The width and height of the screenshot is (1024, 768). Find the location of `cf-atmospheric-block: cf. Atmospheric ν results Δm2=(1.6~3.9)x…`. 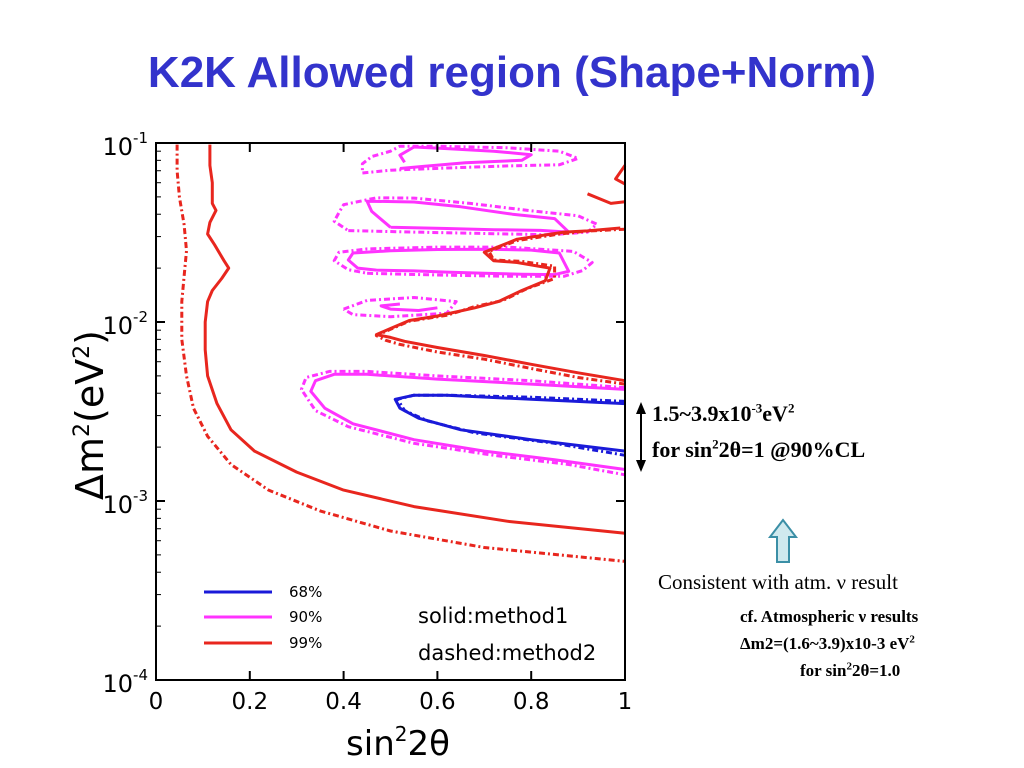

cf-atmospheric-block: cf. Atmospheric ν results Δm2=(1.6~3.9)x… is located at coordinates (829, 643).